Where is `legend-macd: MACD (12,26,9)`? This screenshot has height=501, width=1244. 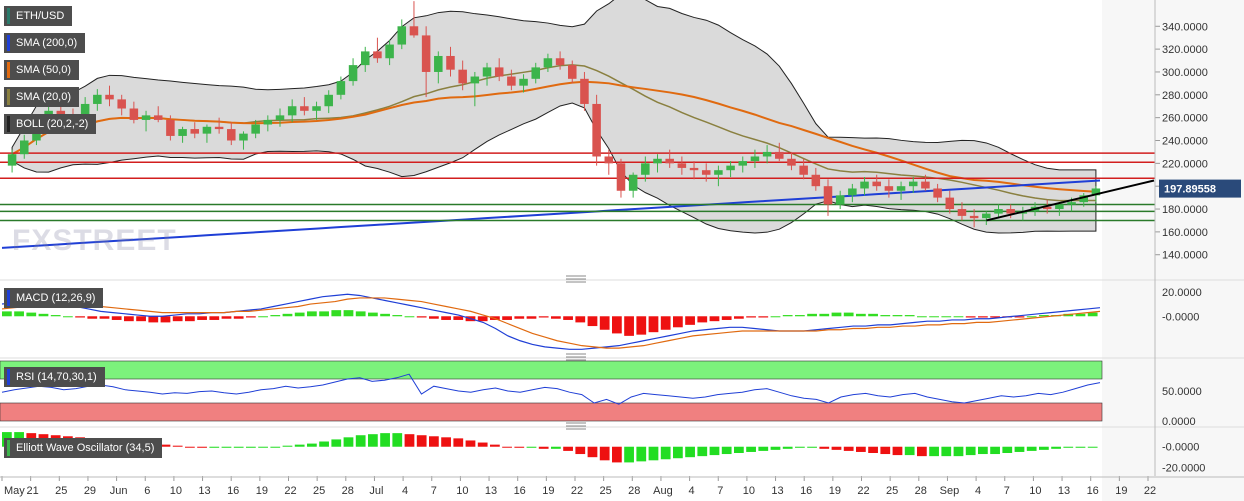 legend-macd: MACD (12,26,9) is located at coordinates (54, 298).